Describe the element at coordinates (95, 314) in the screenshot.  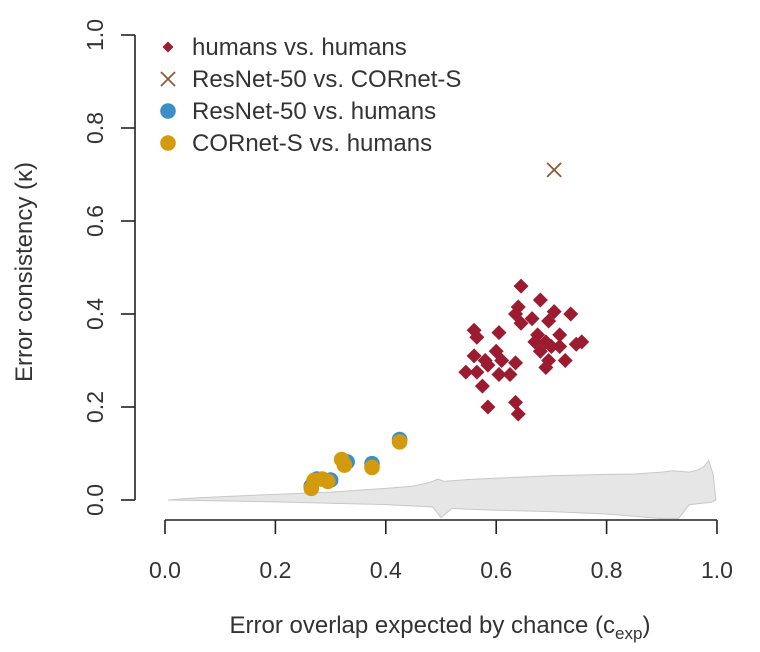
I see `y-tick-label: 0.4` at that location.